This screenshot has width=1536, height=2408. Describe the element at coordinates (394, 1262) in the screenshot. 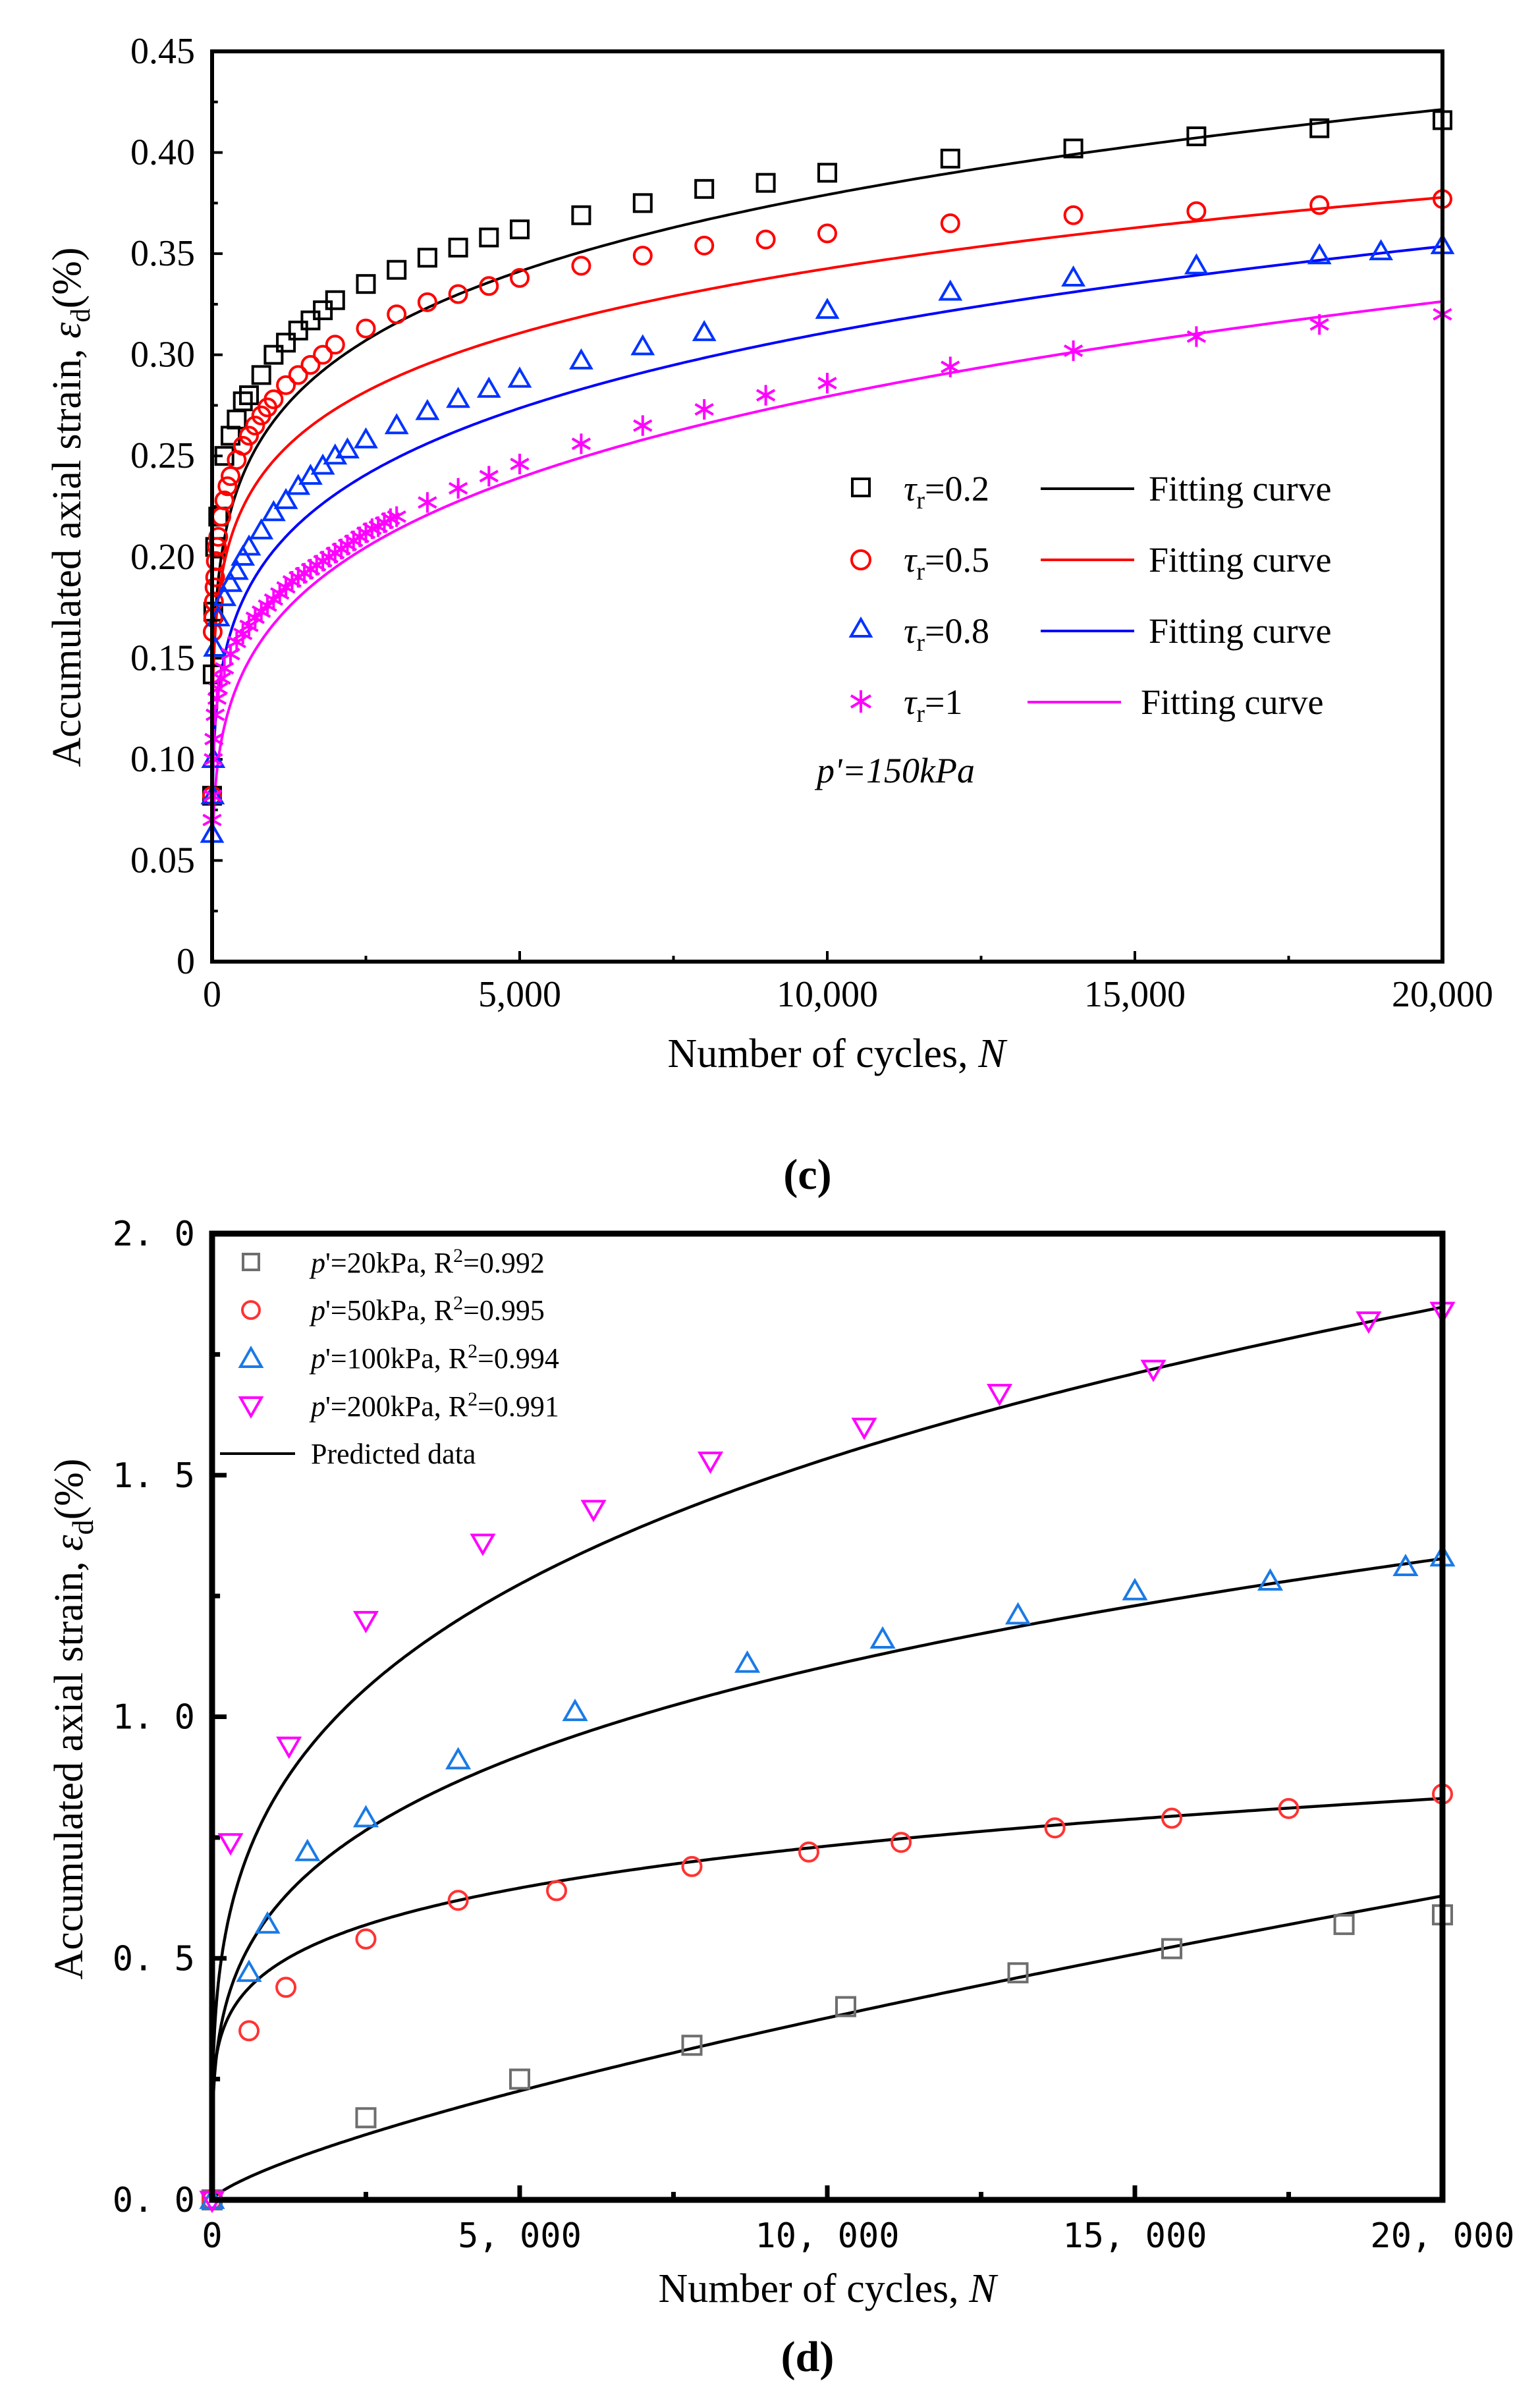

I see `d-legend-entry-0: p'=20kPa, R2=0.992` at that location.